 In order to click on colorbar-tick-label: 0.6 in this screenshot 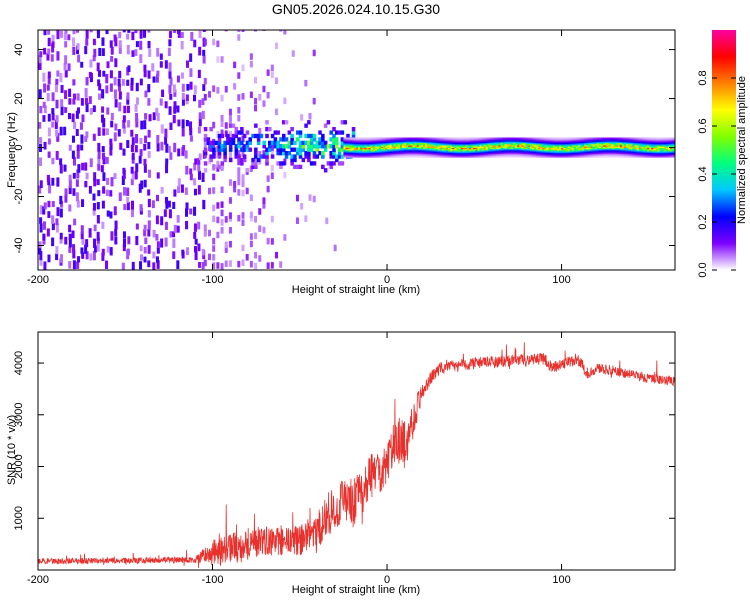, I will do `click(703, 125)`.